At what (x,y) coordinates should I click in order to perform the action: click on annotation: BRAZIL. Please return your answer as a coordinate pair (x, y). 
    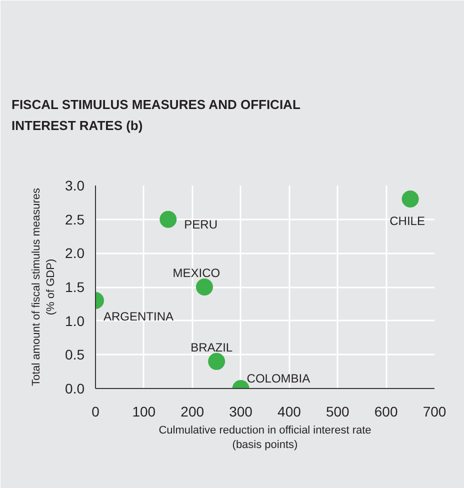
    Looking at the image, I should click on (211, 347).